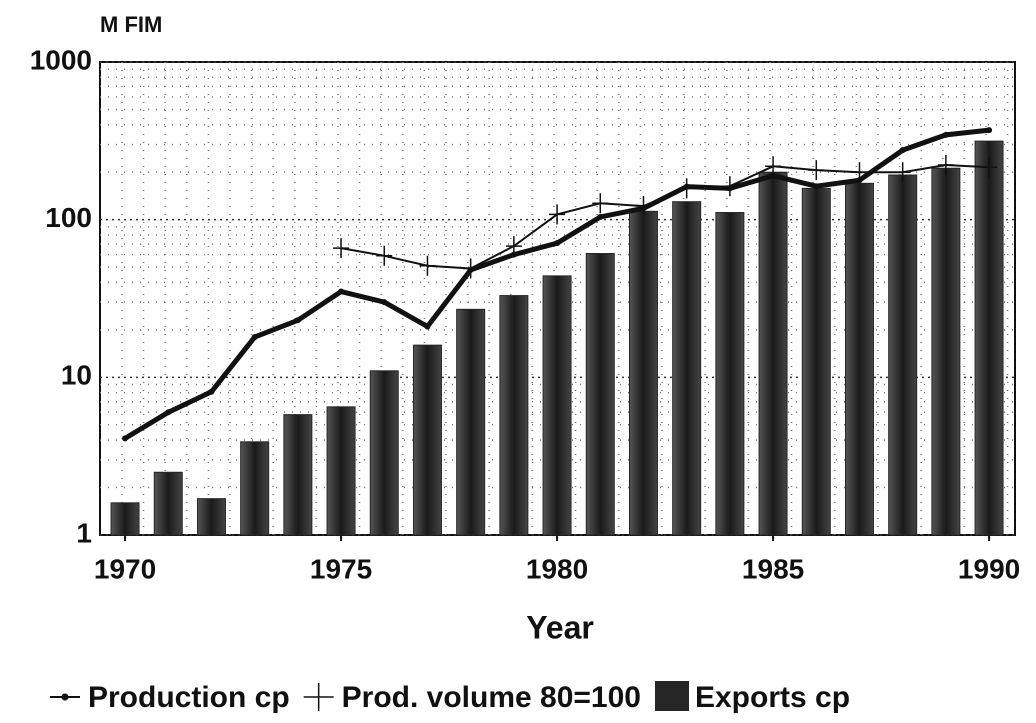 This screenshot has width=1036, height=723. I want to click on legend-label: Prod. volume 80=100, so click(491, 697).